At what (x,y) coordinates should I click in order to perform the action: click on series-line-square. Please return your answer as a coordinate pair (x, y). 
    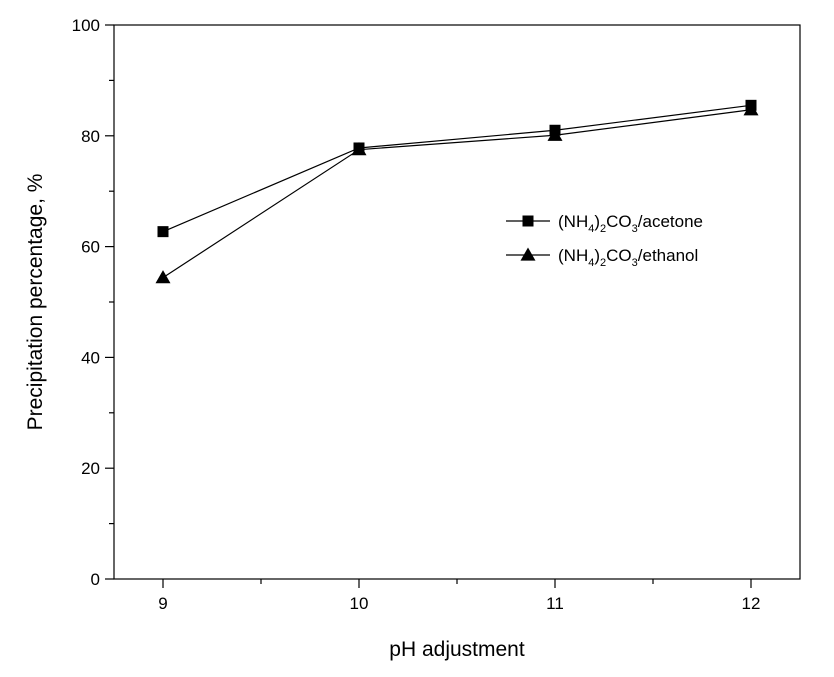
    Looking at the image, I should click on (457, 168).